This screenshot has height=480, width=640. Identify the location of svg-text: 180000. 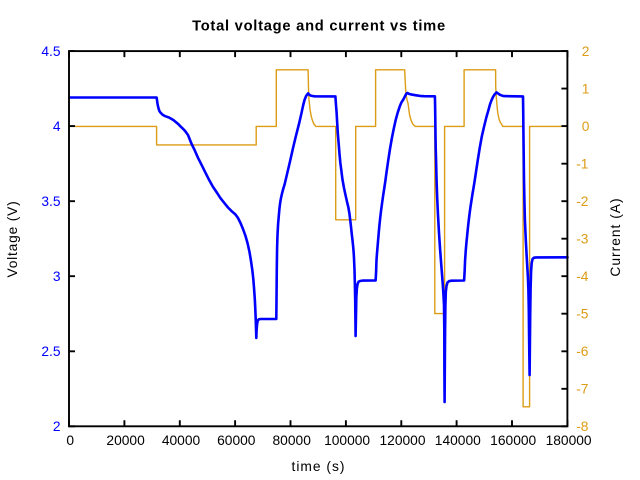
(569, 440).